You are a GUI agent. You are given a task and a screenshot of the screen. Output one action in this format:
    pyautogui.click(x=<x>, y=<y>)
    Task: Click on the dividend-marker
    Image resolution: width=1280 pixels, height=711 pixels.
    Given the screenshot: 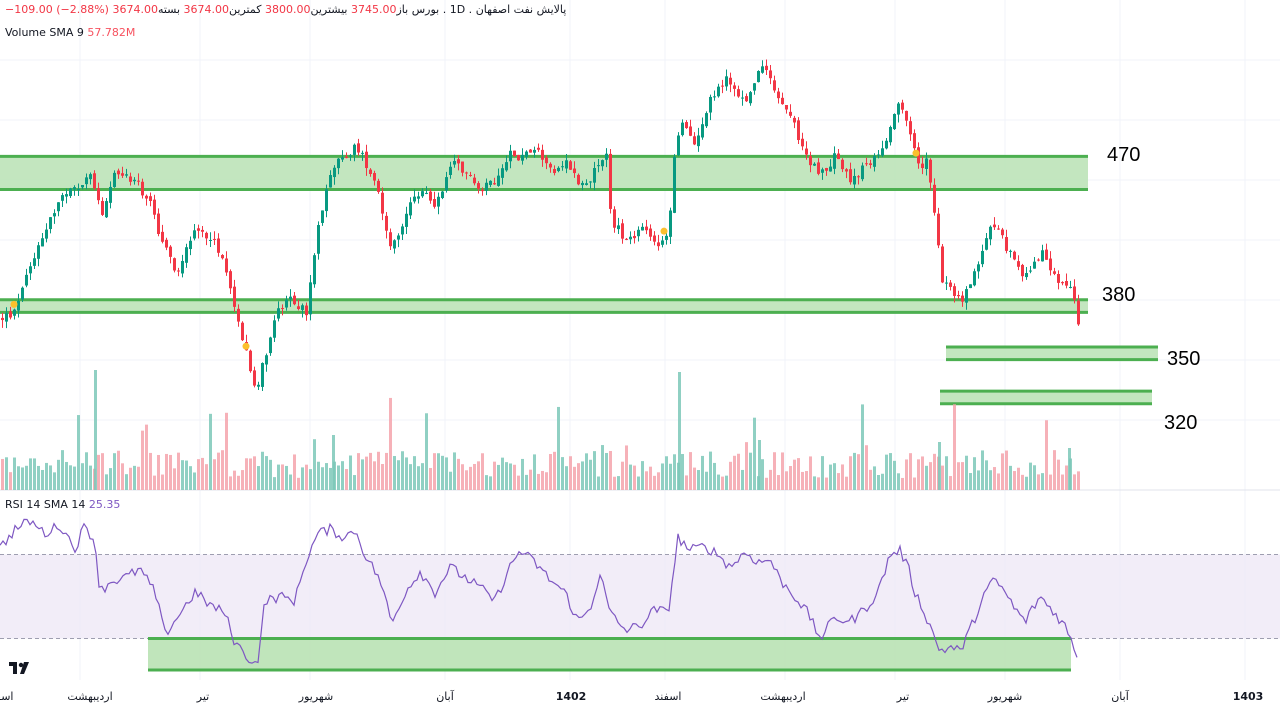 What is the action you would take?
    pyautogui.click(x=14, y=304)
    